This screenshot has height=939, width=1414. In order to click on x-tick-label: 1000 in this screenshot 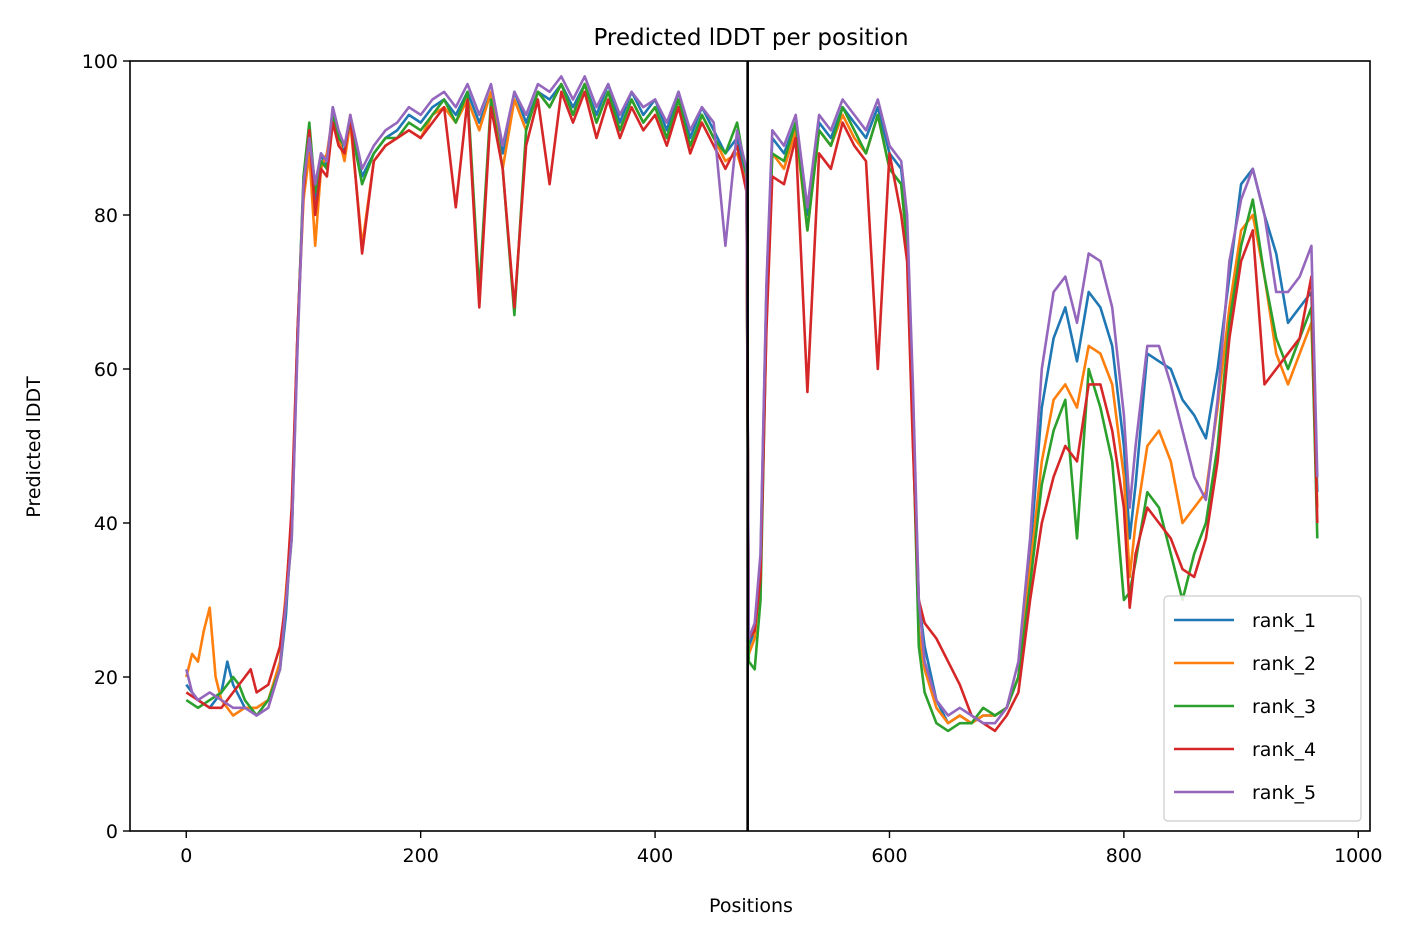, I will do `click(1358, 856)`.